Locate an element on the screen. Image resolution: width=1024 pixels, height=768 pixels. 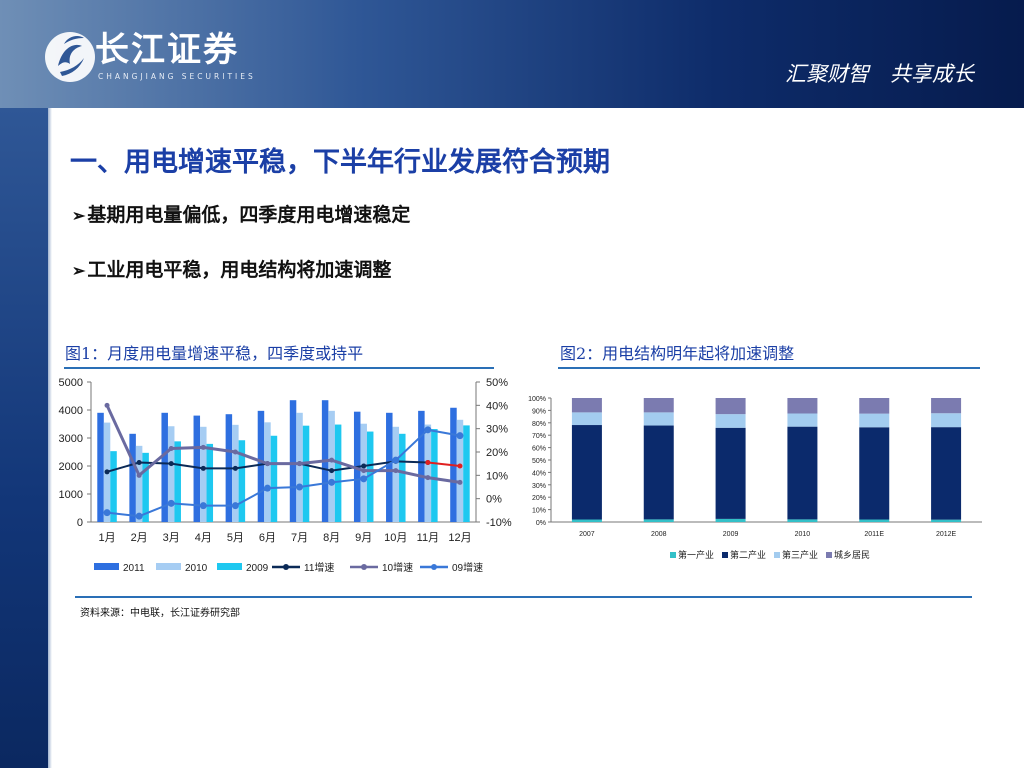
chart1-left-tick-label: 1000 is located at coordinates (71, 495).